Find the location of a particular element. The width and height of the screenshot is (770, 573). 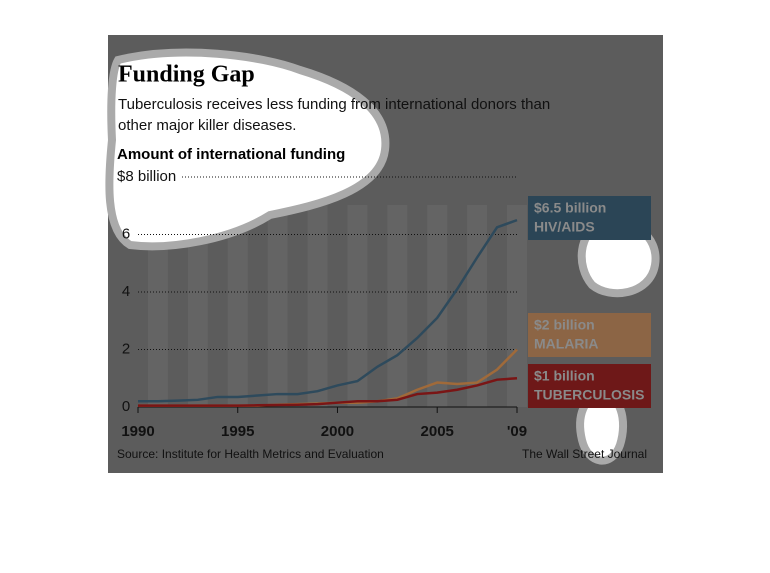

y-tick-label: 0 is located at coordinates (126, 406).